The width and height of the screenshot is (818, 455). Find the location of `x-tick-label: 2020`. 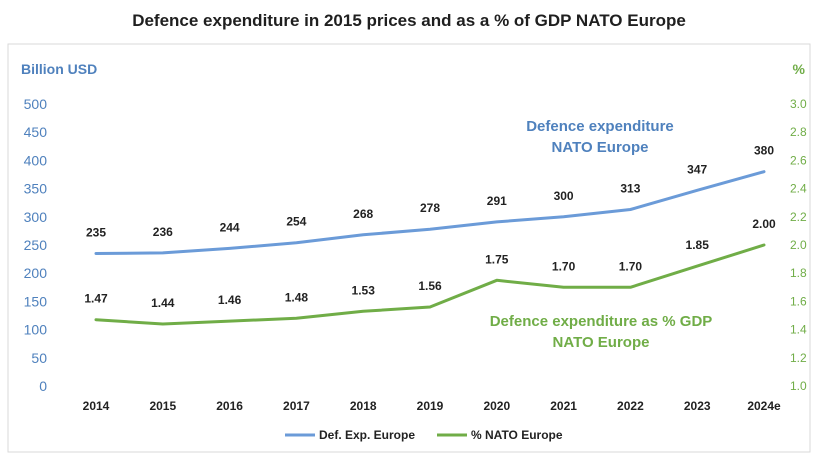

x-tick-label: 2020 is located at coordinates (496, 406).